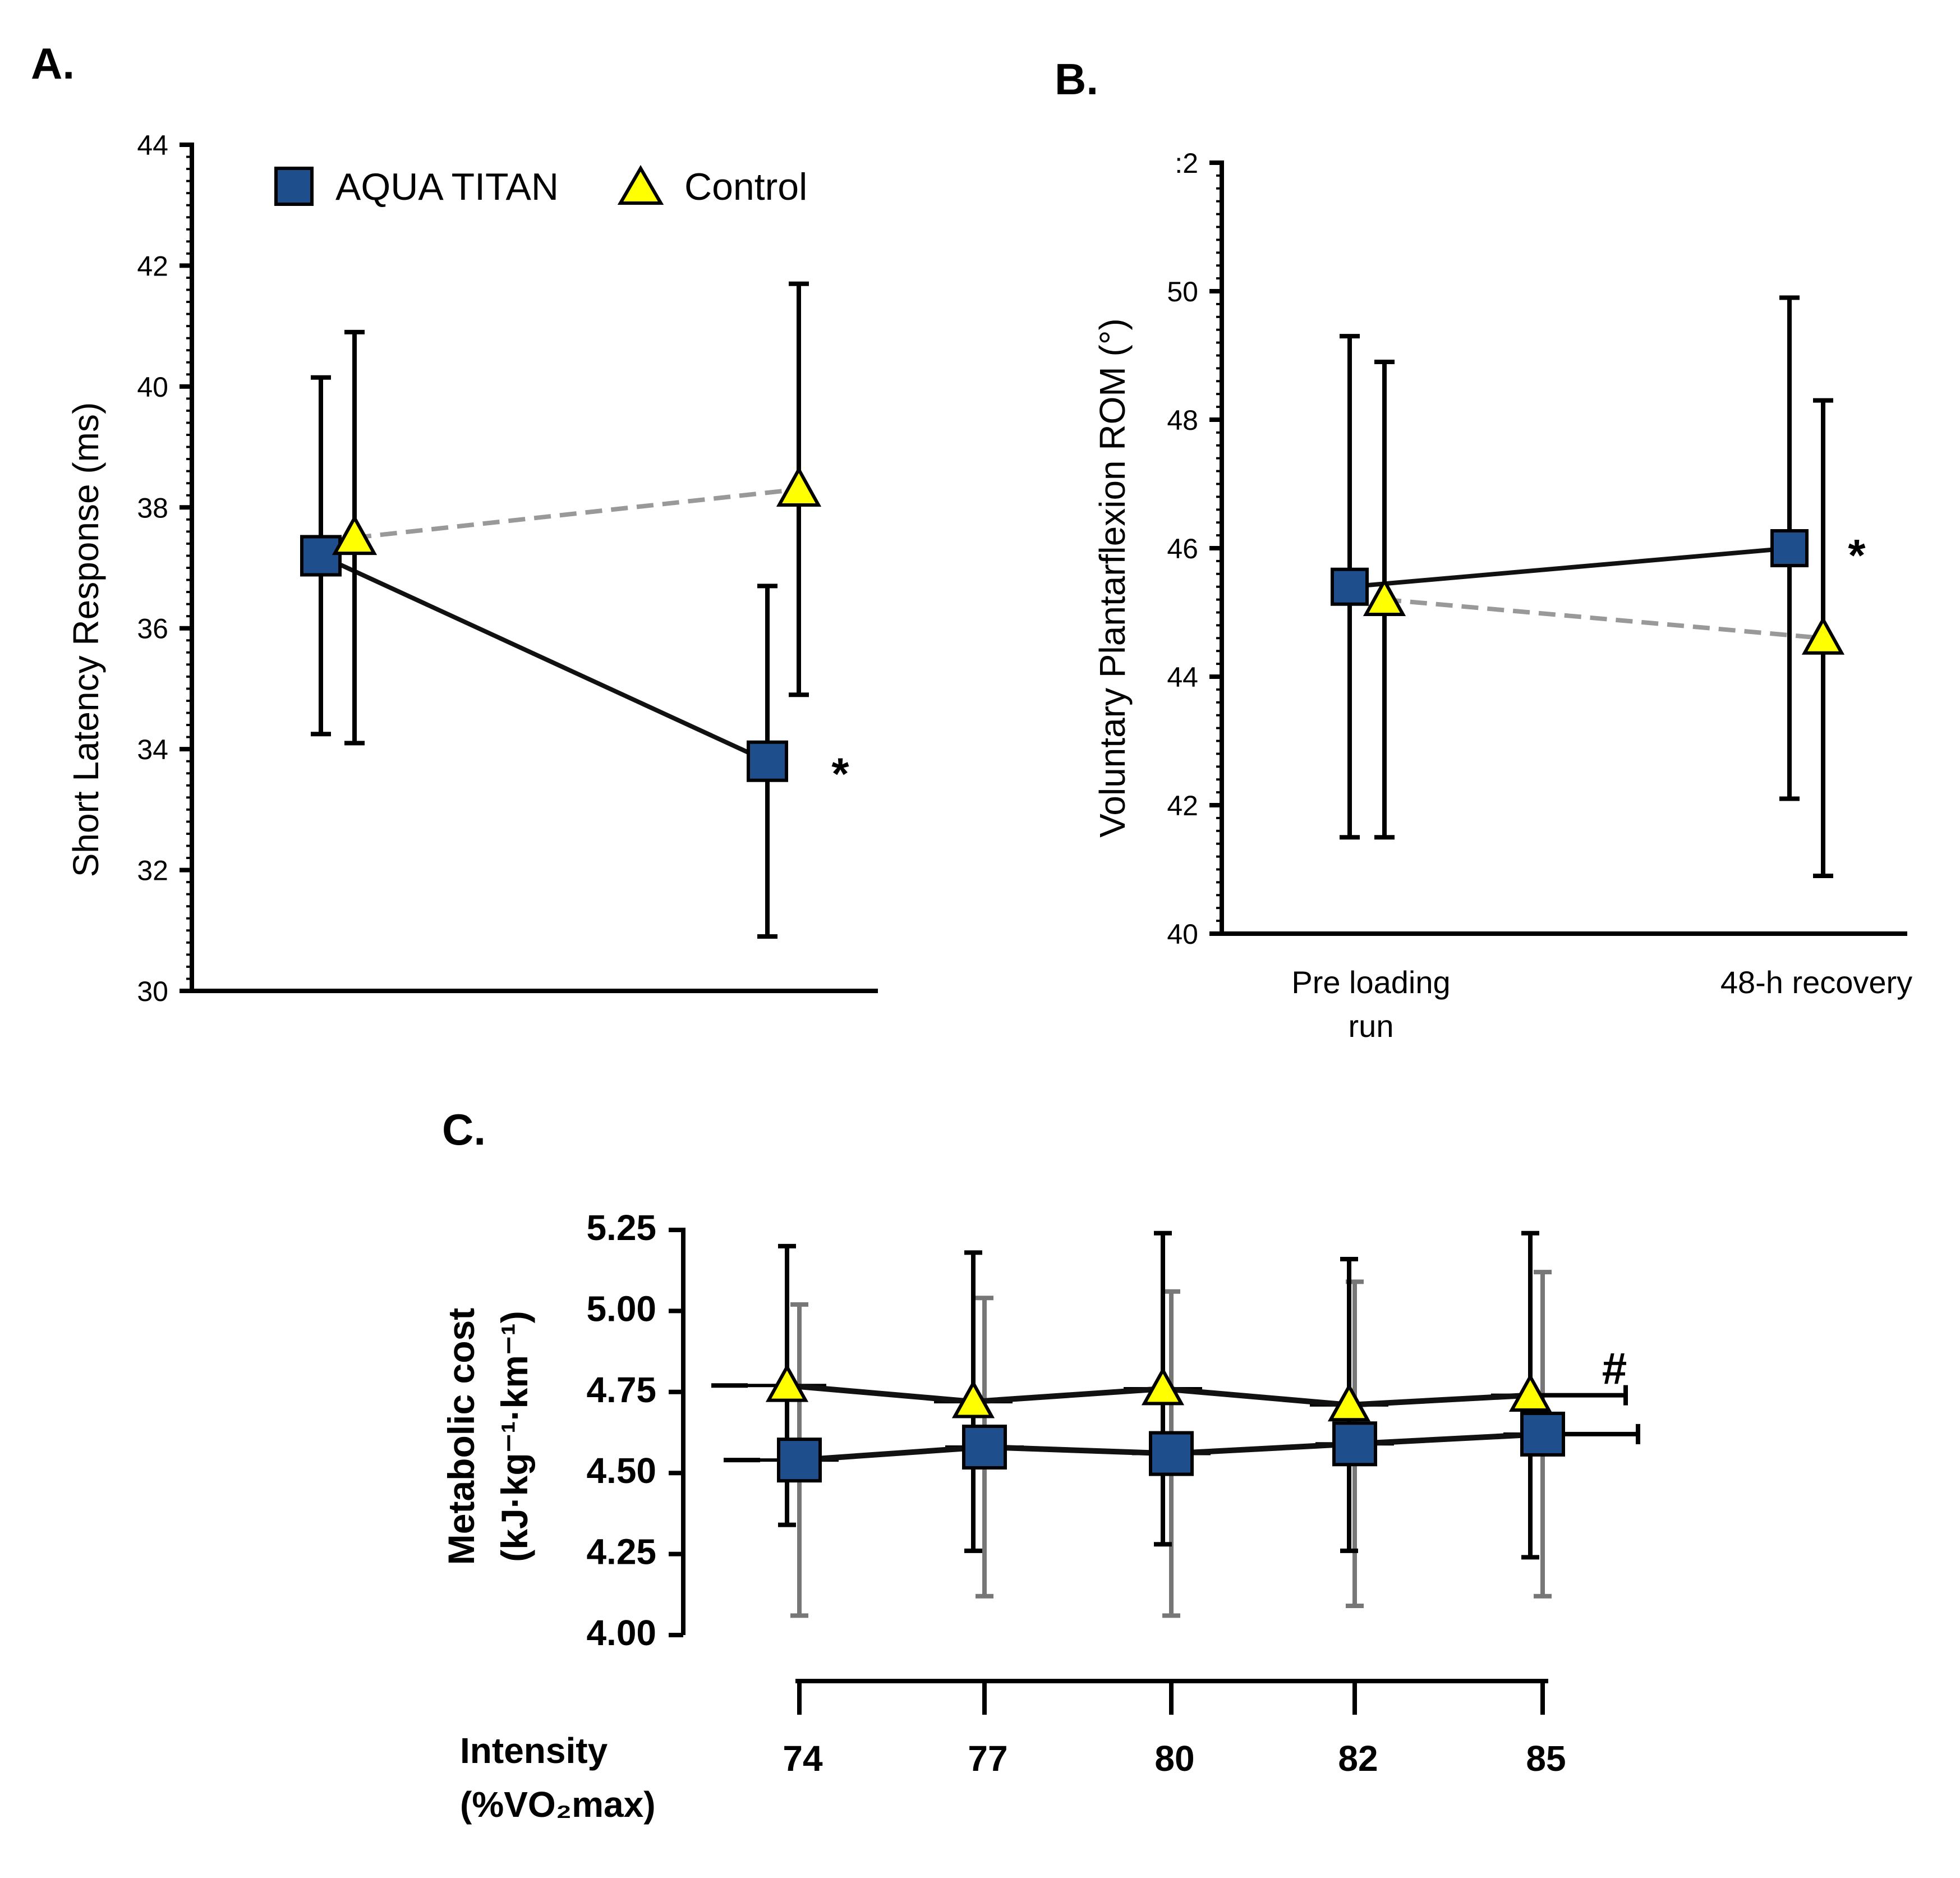 This screenshot has width=1960, height=1878. I want to click on panel-c-x-tick-label: 80, so click(1174, 1758).